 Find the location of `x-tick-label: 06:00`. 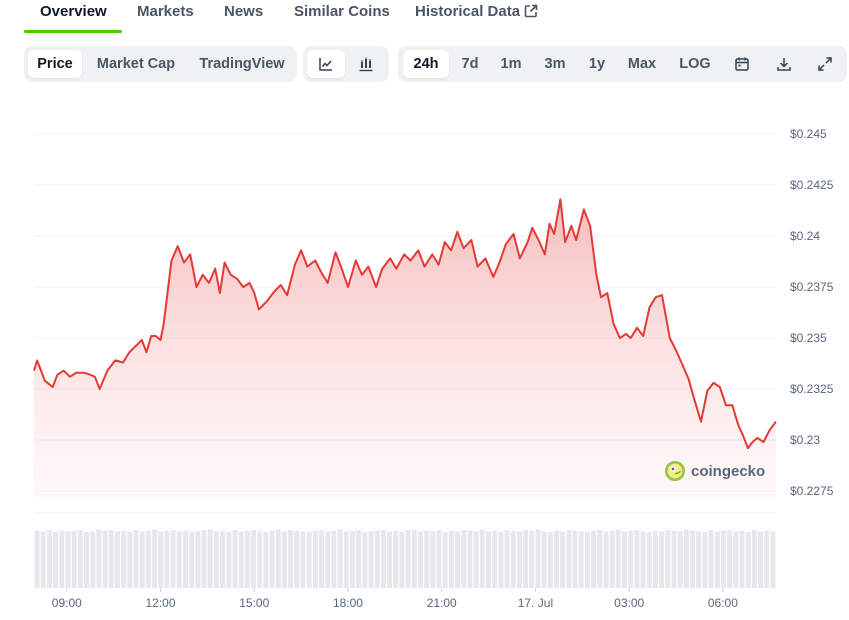

x-tick-label: 06:00 is located at coordinates (723, 603).